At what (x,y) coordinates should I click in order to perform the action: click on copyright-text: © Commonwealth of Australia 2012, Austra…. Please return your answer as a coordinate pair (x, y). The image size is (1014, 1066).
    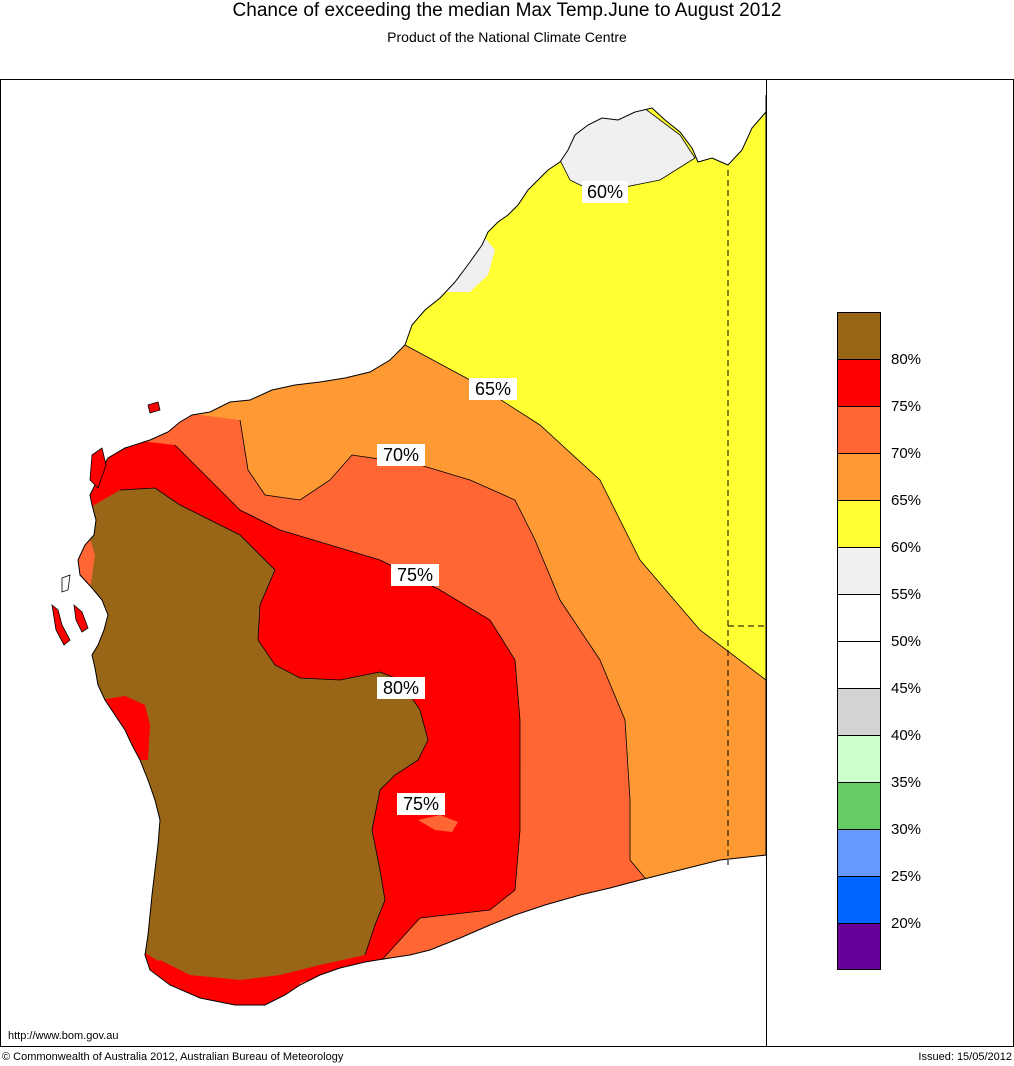
    Looking at the image, I should click on (173, 1057).